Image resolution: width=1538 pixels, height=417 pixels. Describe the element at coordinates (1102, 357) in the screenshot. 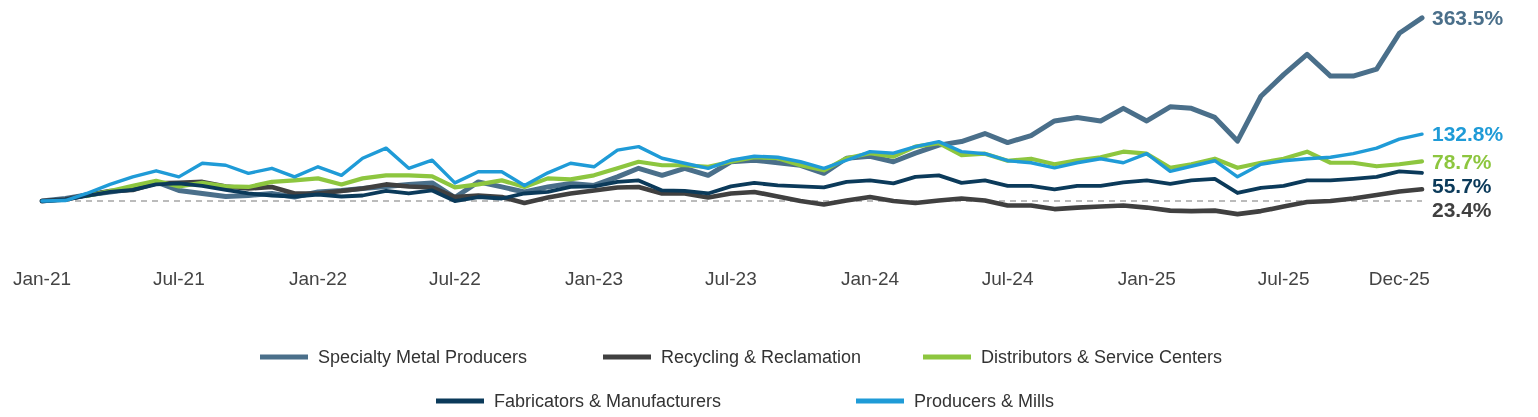

I see `legend-label: Distributors & Service Centers` at that location.